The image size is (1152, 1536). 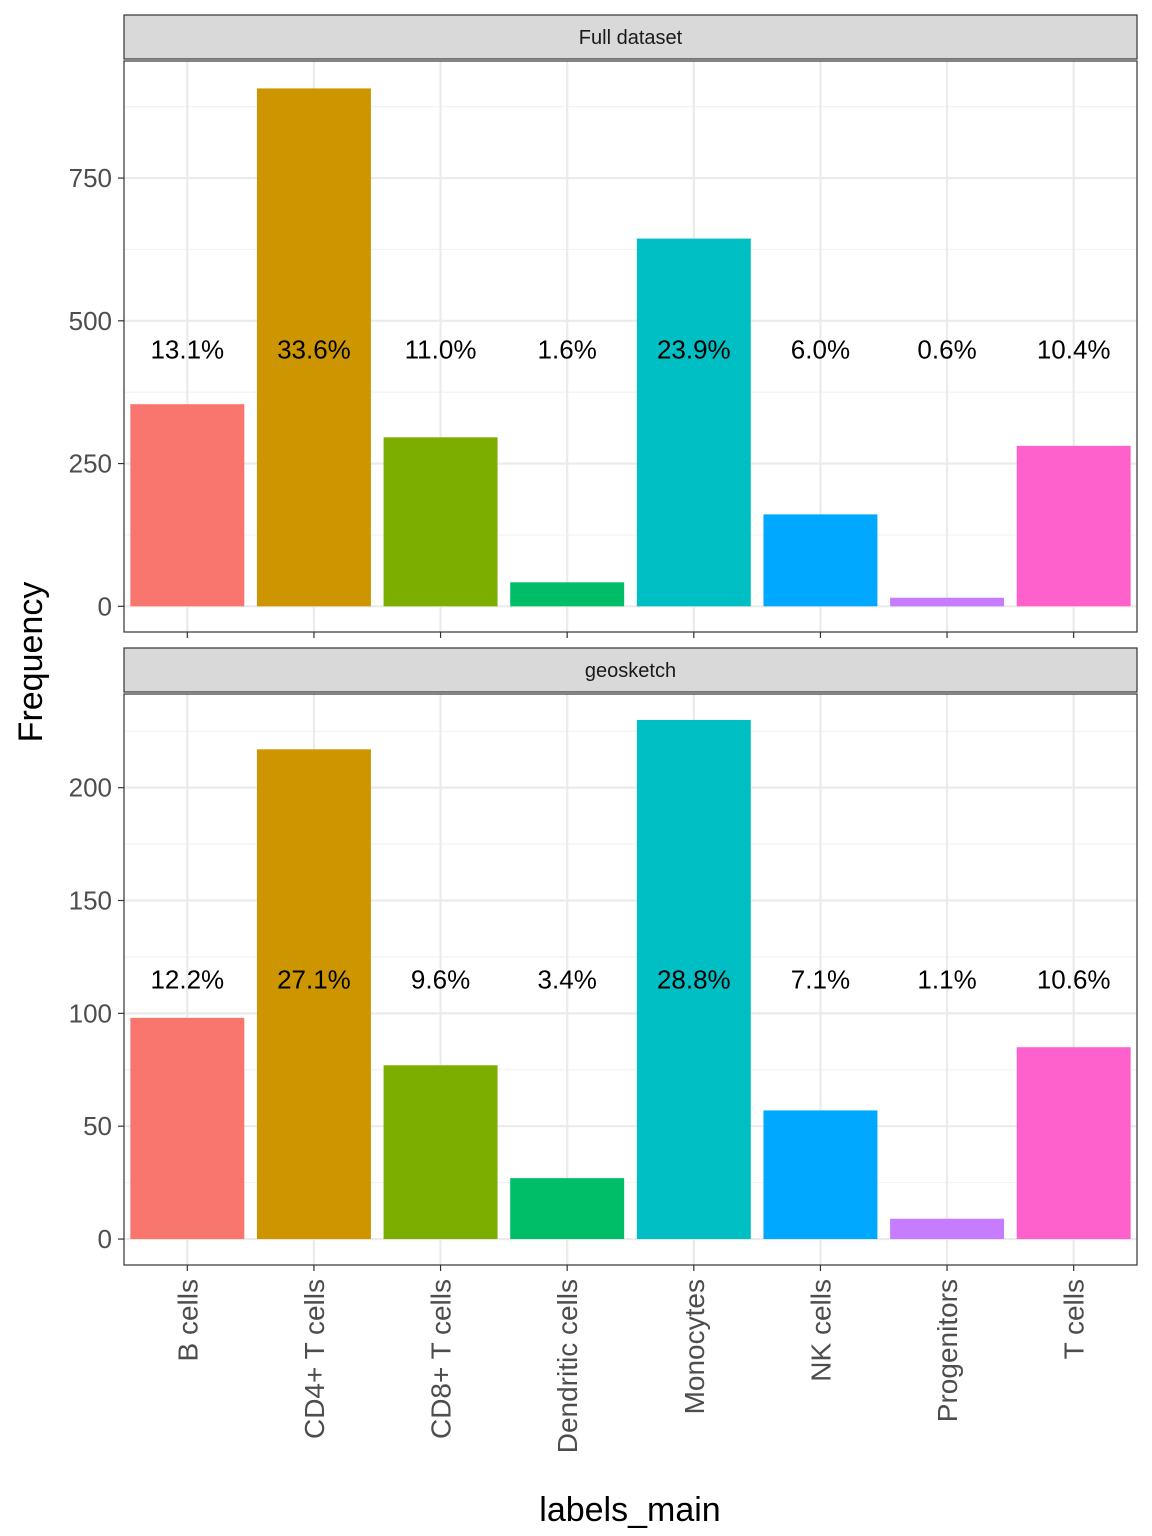 What do you see at coordinates (946, 980) in the screenshot?
I see `bar-percent-label: 1.1%` at bounding box center [946, 980].